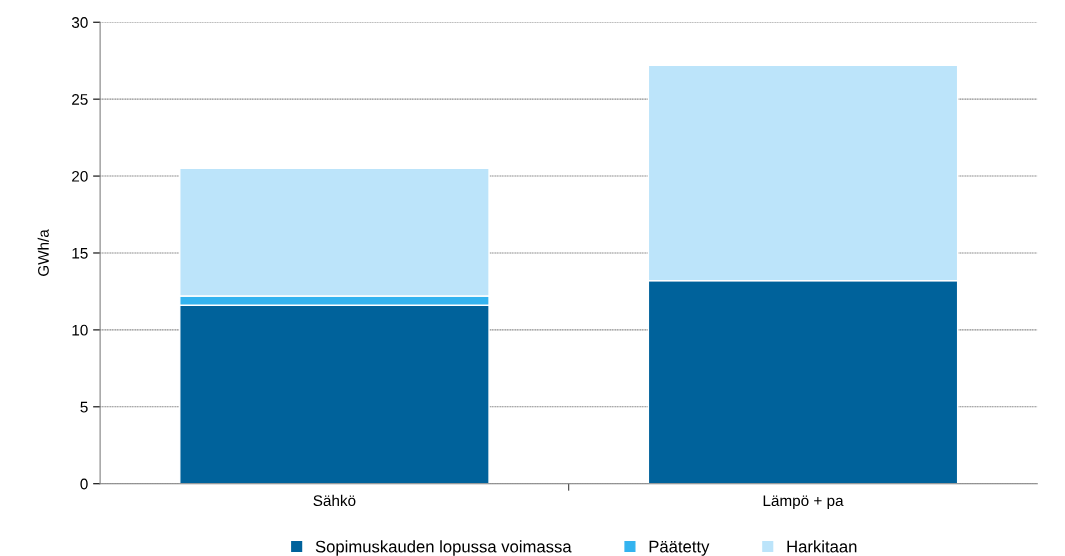  I want to click on legend-label: Päätetty, so click(679, 548).